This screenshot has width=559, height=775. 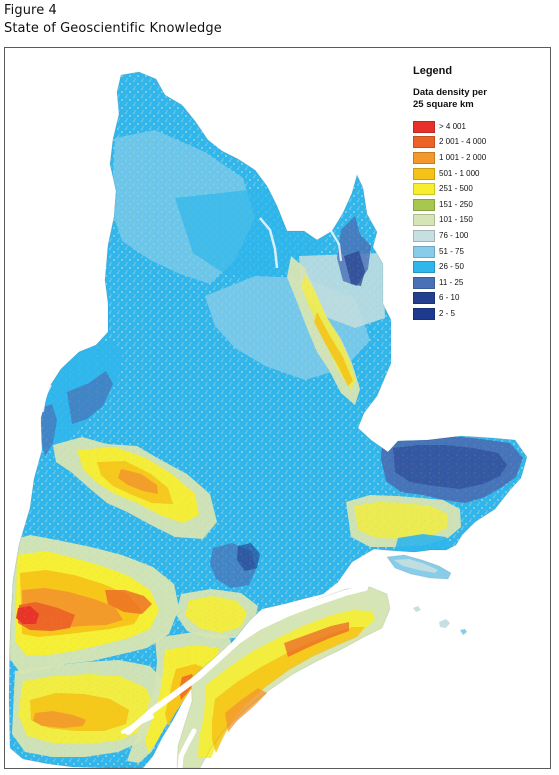 What do you see at coordinates (478, 127) in the screenshot?
I see `legend-item: > 4 001` at bounding box center [478, 127].